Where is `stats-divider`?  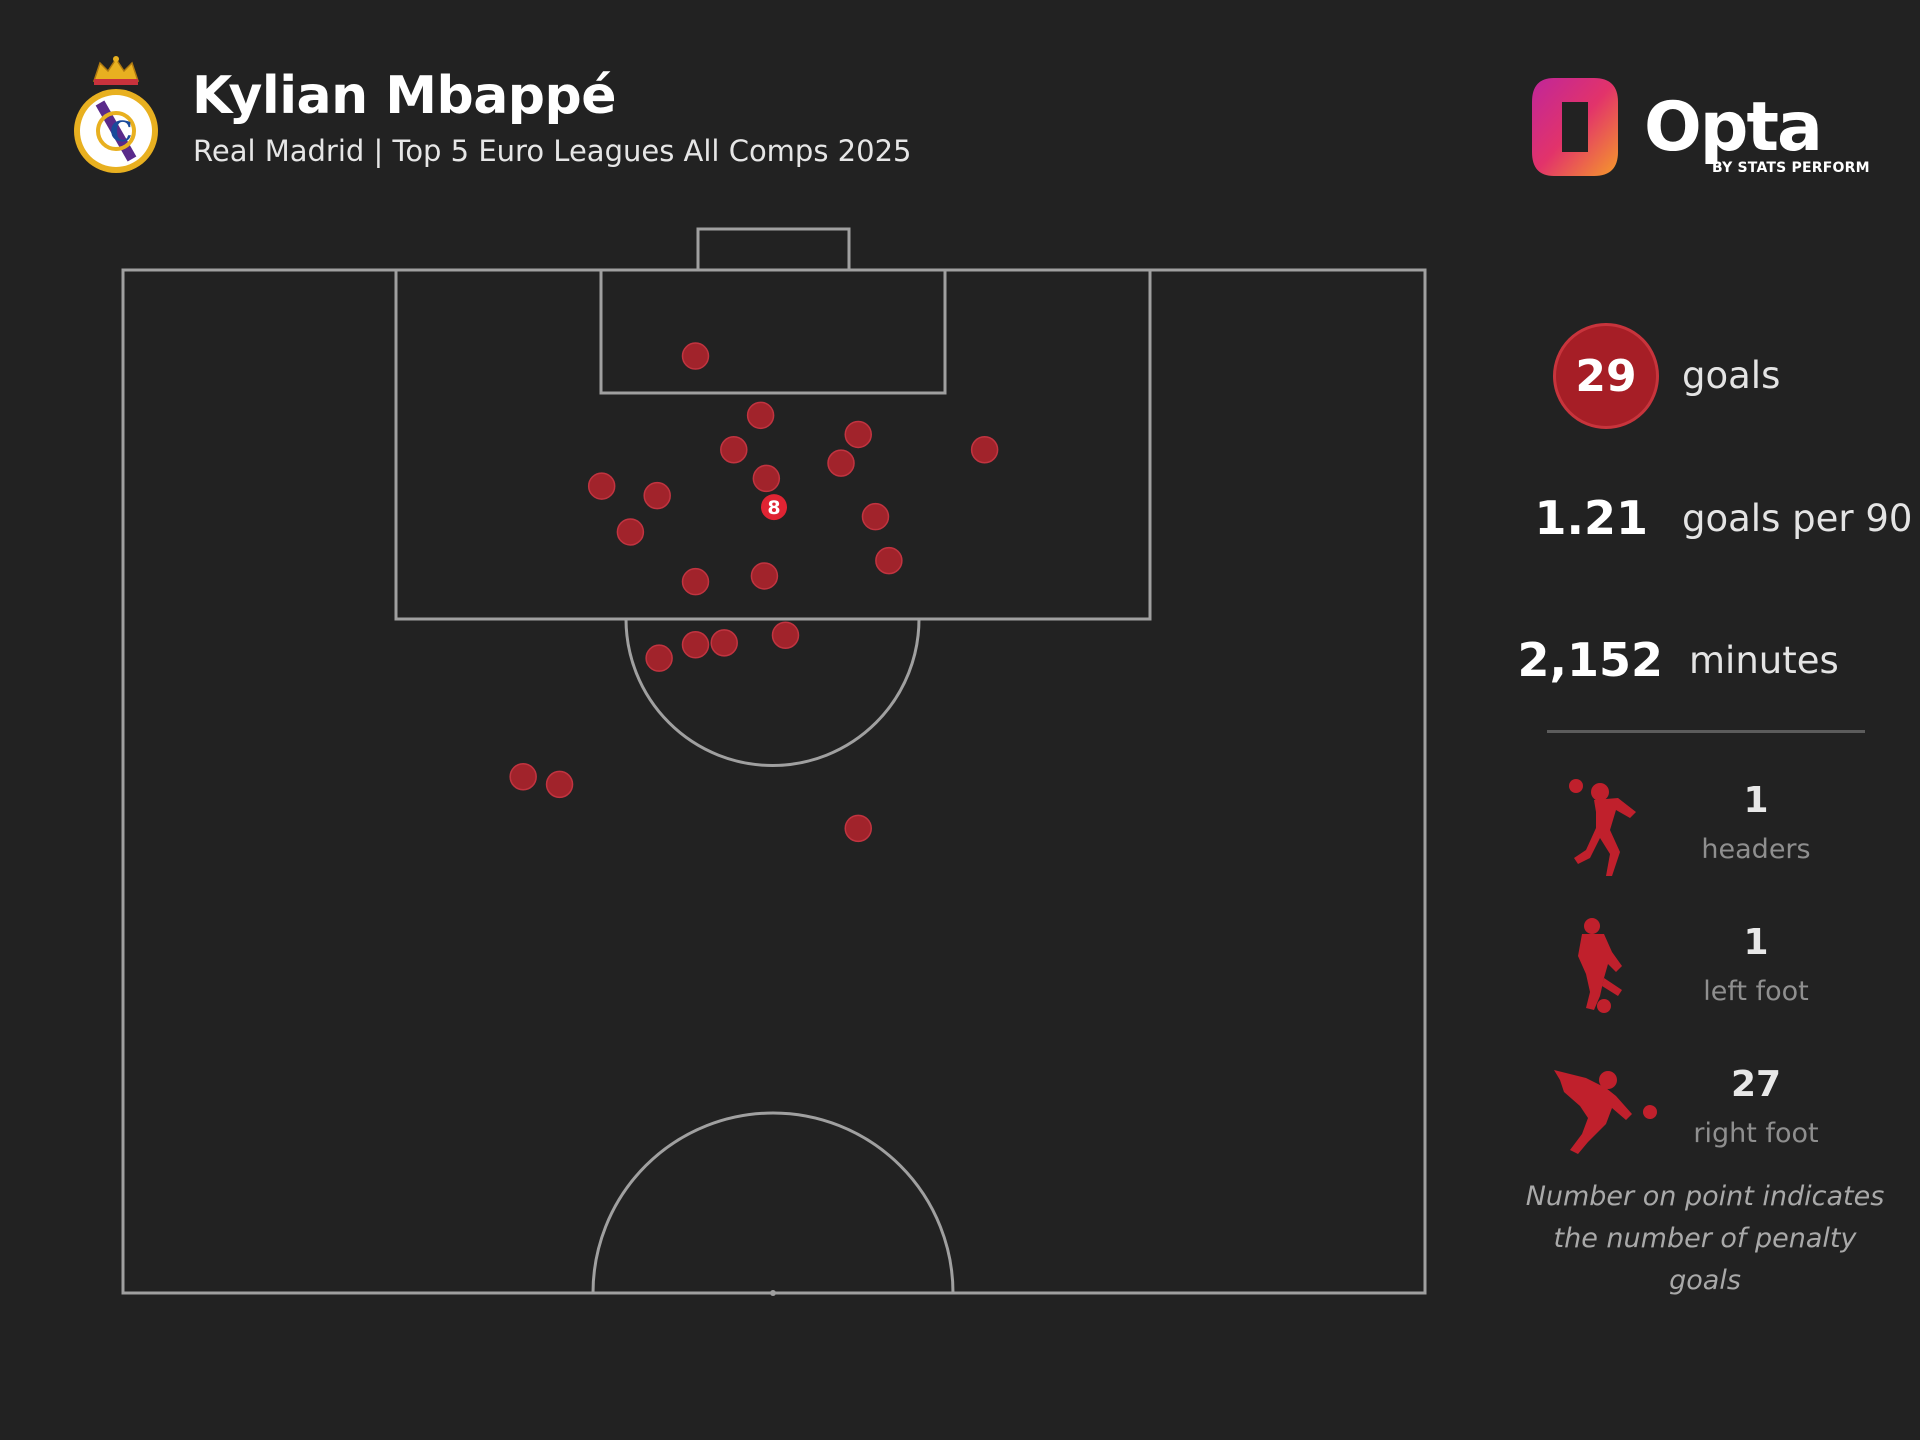 stats-divider is located at coordinates (1706, 731).